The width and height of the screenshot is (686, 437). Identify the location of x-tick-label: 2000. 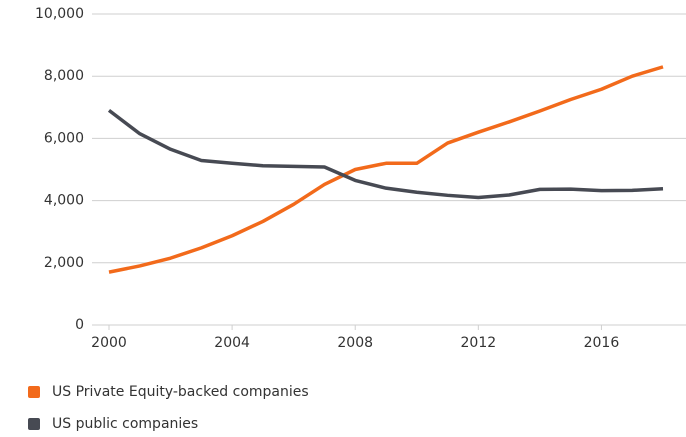
(109, 343).